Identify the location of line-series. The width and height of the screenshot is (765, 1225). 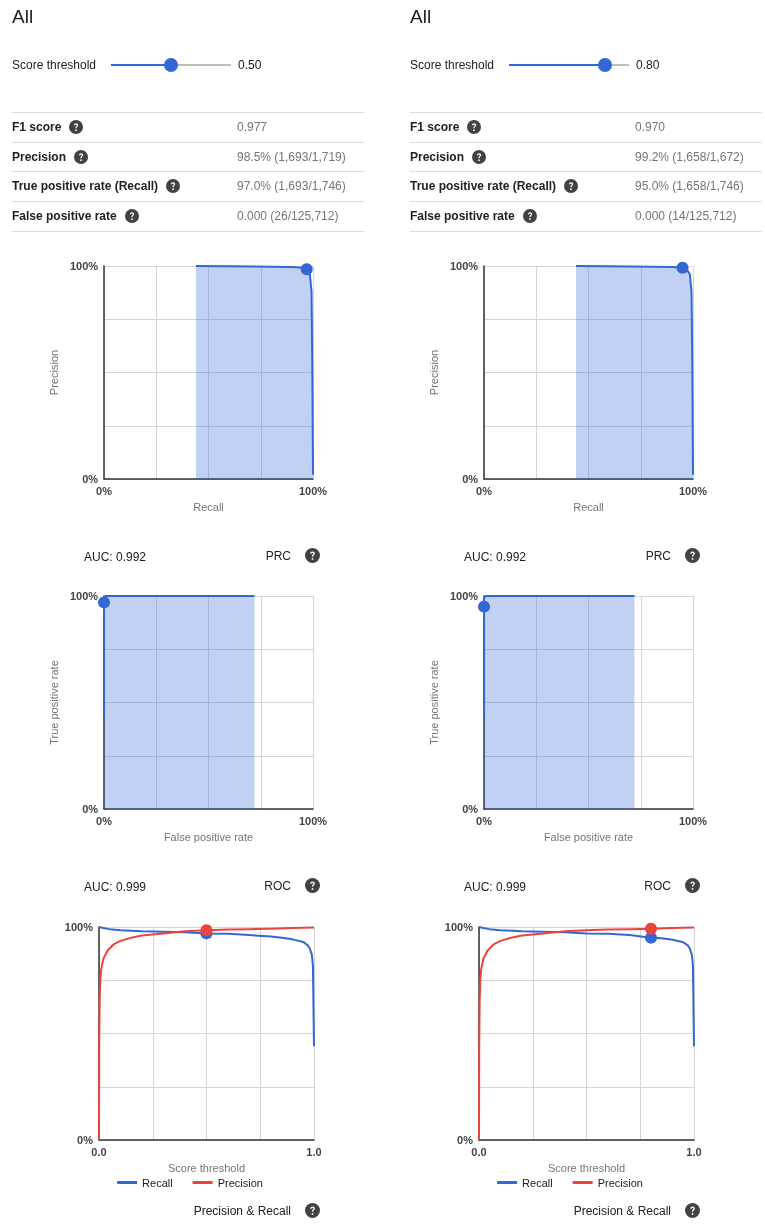
(206, 1033).